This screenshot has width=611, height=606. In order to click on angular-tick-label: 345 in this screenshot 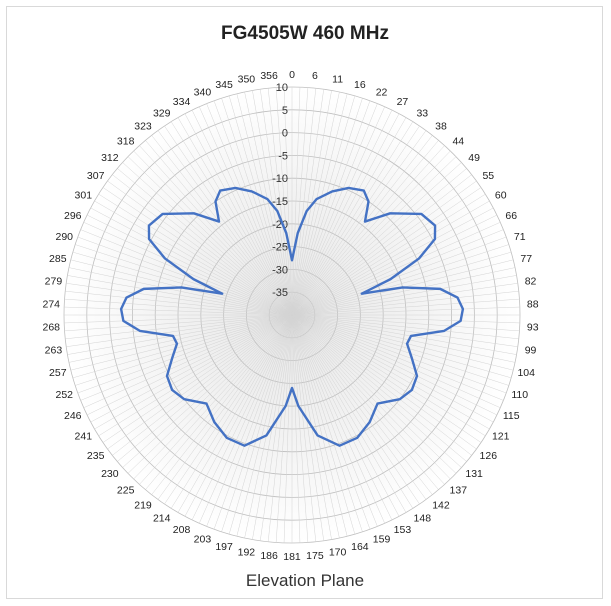, I will do `click(224, 85)`.